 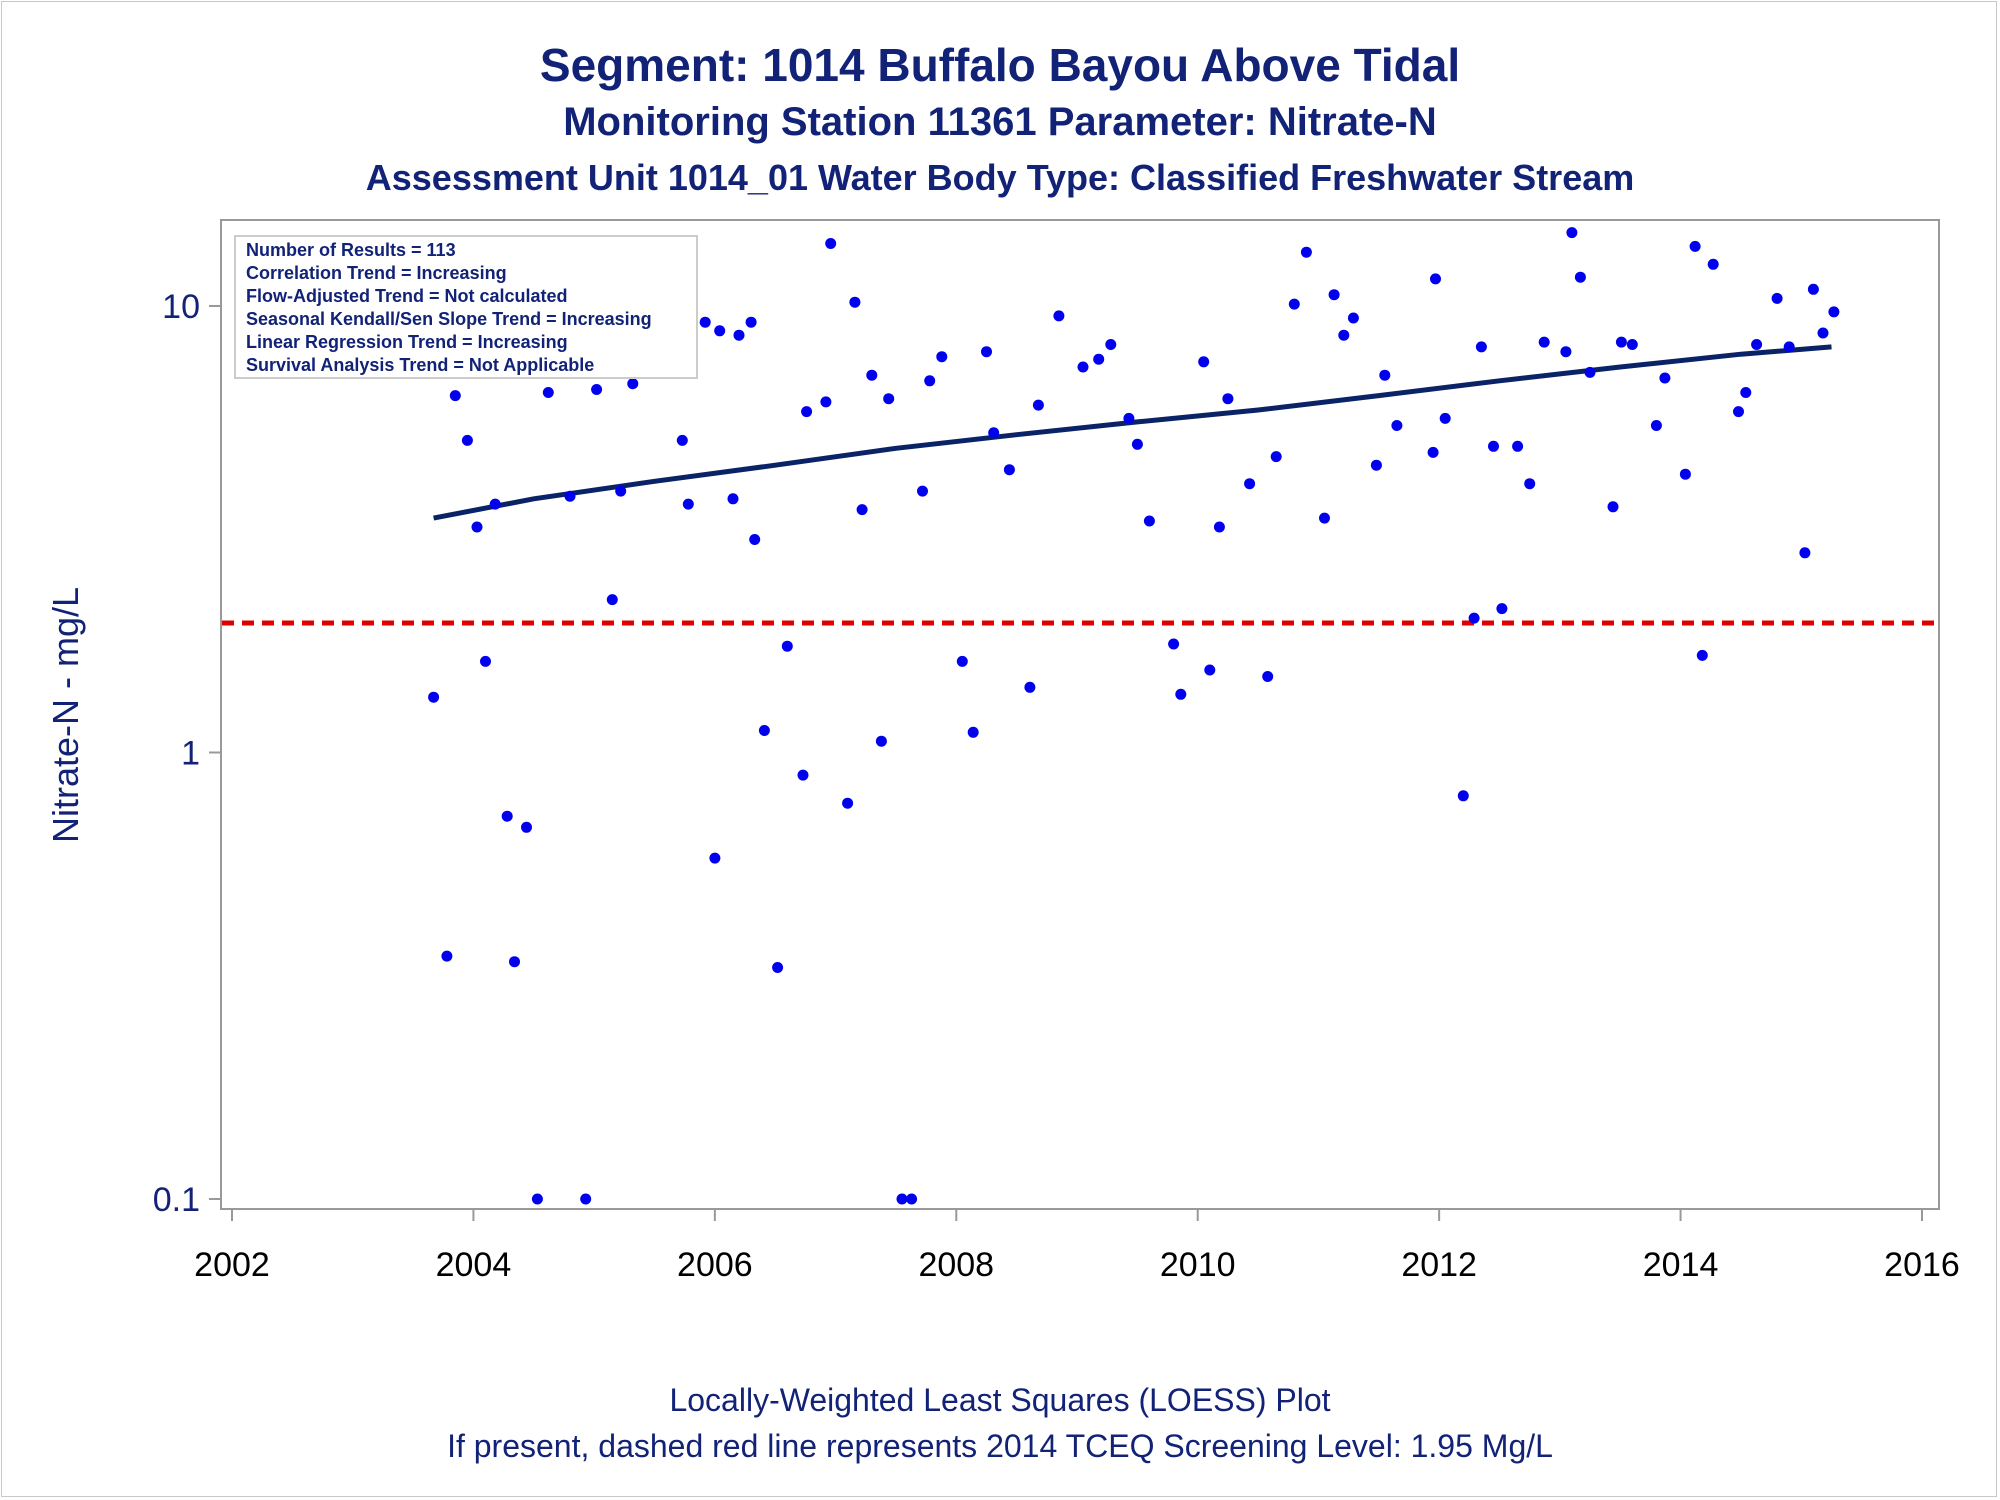 What do you see at coordinates (351, 250) in the screenshot?
I see `legend-line-results: Number of Results = 113` at bounding box center [351, 250].